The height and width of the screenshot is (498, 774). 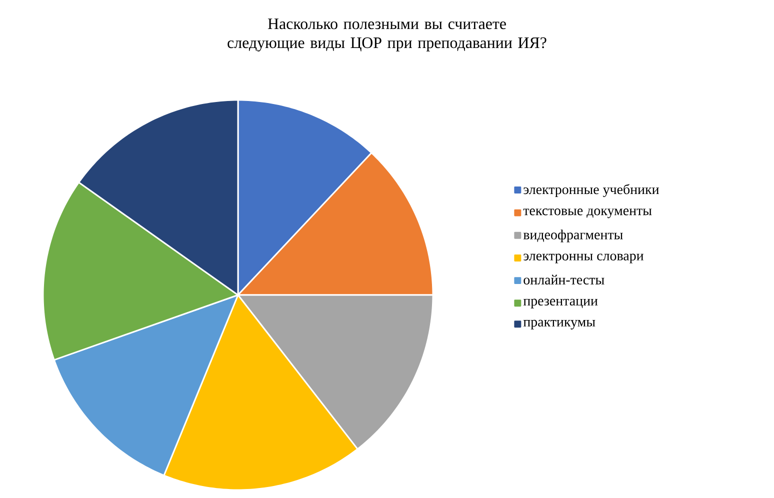 I want to click on legend-label: текстовые документы, so click(x=587, y=213).